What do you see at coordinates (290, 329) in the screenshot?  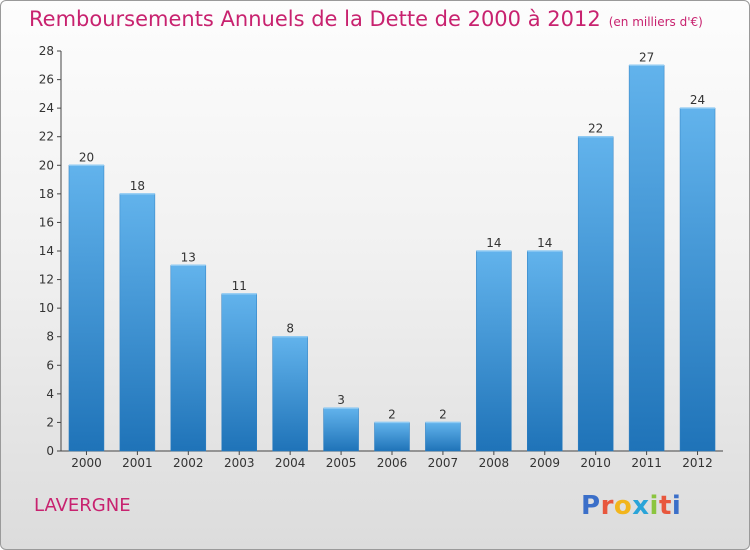 I see `data-label: 8` at bounding box center [290, 329].